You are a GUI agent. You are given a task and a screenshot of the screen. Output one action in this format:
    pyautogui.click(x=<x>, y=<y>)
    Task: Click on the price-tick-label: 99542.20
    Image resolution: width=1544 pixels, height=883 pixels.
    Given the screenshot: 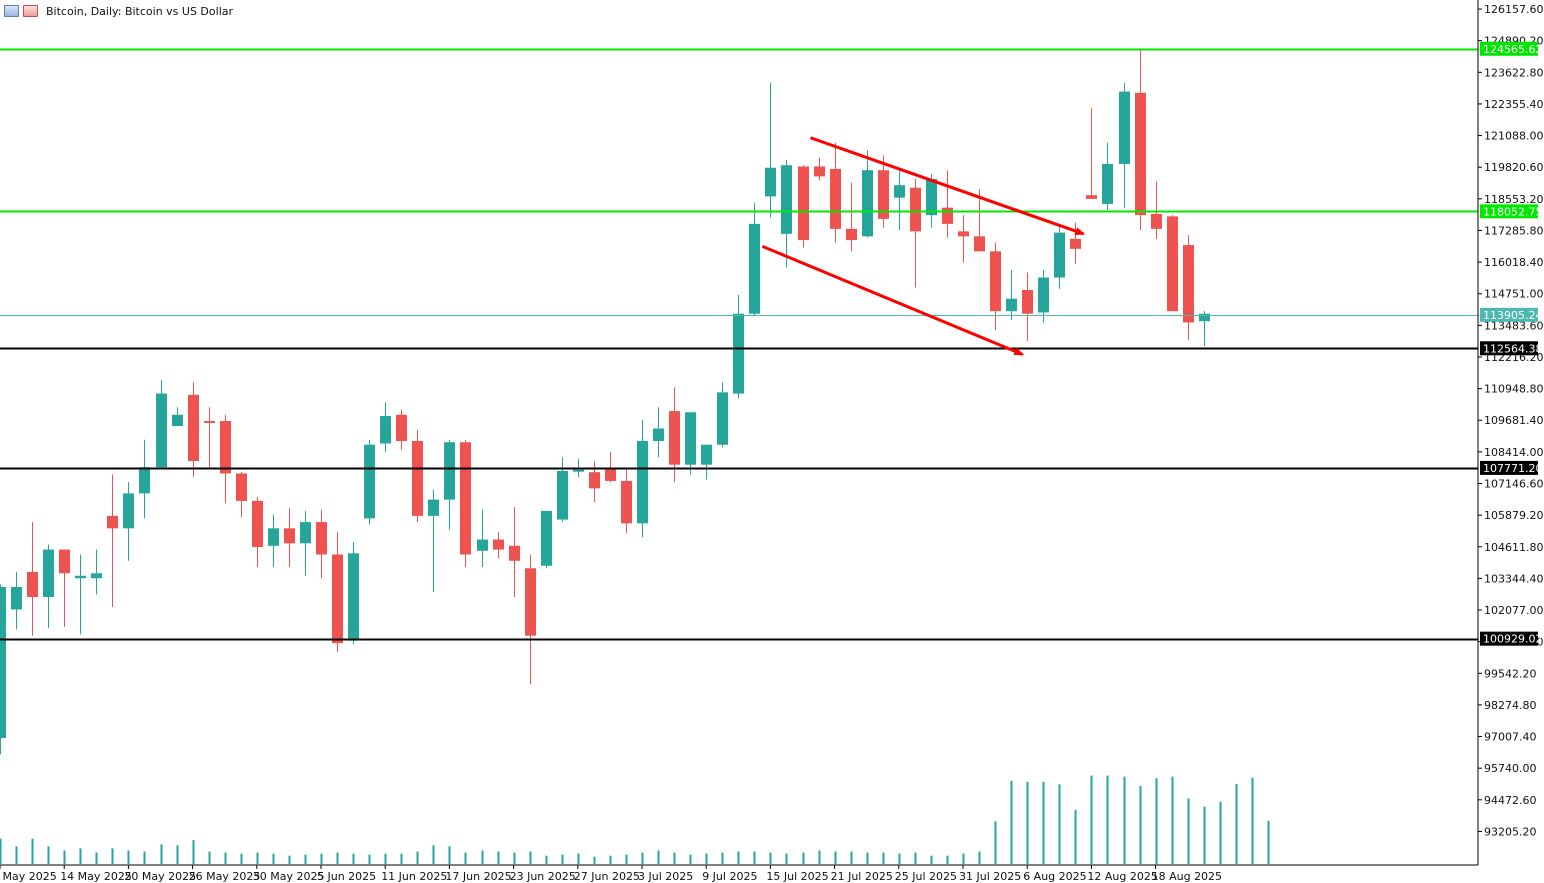 What is the action you would take?
    pyautogui.click(x=1510, y=673)
    